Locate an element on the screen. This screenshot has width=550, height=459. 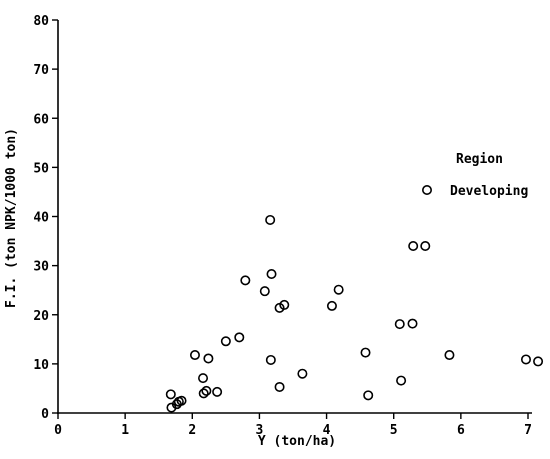
y-axis-title: F.I. (ton NPK/1000 ton) is located at coordinates (11, 218).